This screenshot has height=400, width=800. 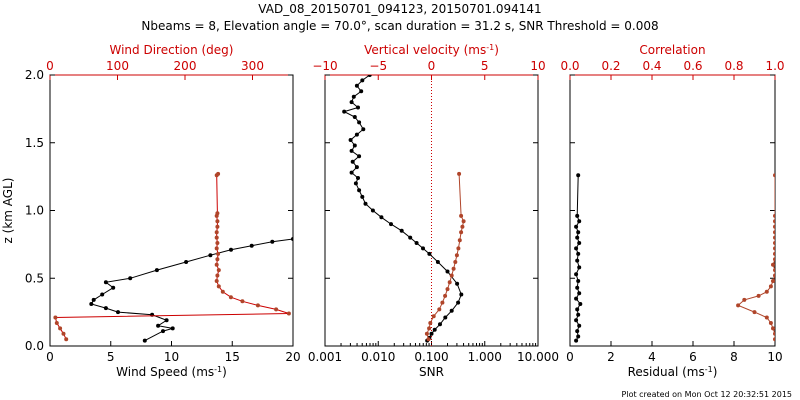 What do you see at coordinates (774, 66) in the screenshot?
I see `top-x-tick-label: 1.0` at bounding box center [774, 66].